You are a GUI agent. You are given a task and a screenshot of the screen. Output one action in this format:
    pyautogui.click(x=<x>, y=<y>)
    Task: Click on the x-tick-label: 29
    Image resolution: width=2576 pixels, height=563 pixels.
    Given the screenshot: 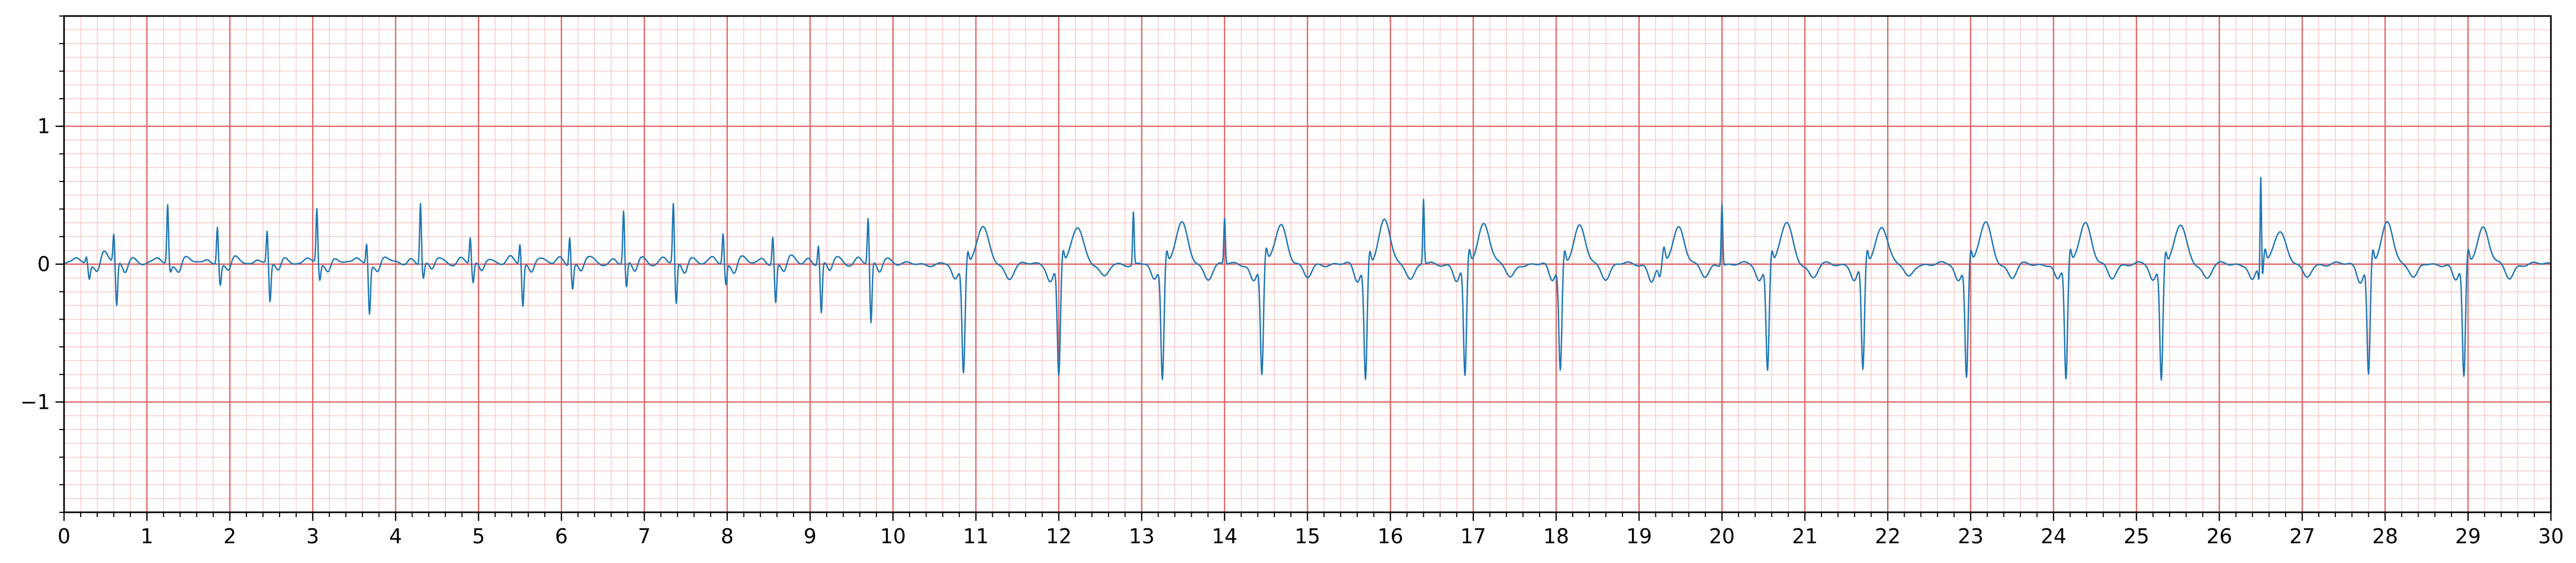 What is the action you would take?
    pyautogui.click(x=2467, y=536)
    